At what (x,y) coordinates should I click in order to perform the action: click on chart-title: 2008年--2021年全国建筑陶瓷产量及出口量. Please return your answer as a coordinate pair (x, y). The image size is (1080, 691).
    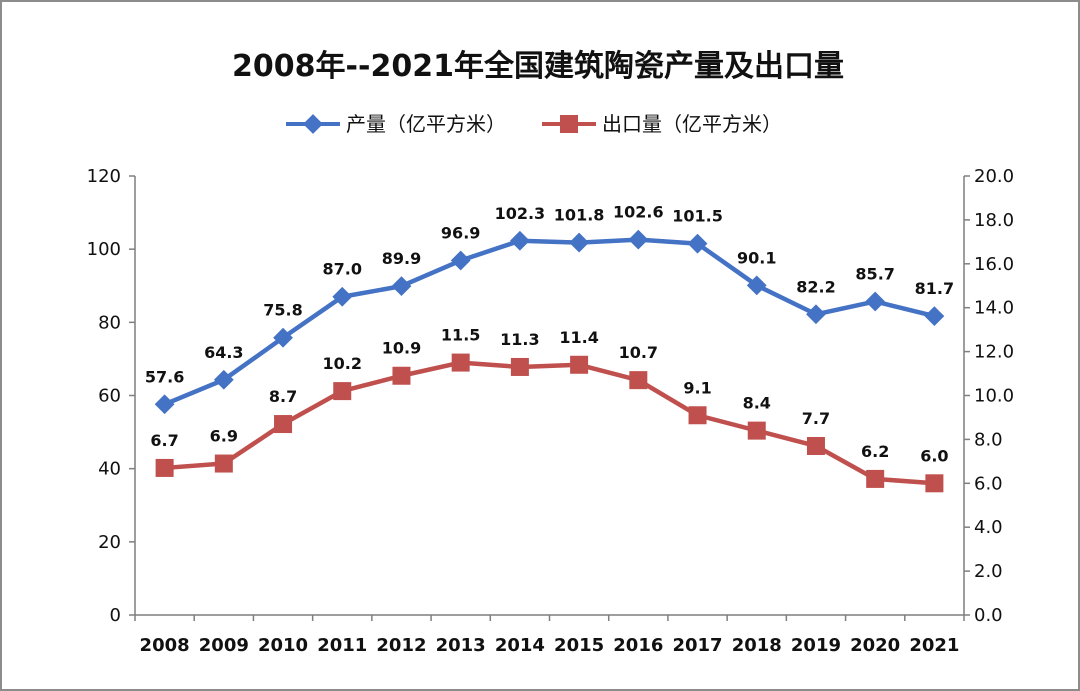
    Looking at the image, I should click on (538, 66).